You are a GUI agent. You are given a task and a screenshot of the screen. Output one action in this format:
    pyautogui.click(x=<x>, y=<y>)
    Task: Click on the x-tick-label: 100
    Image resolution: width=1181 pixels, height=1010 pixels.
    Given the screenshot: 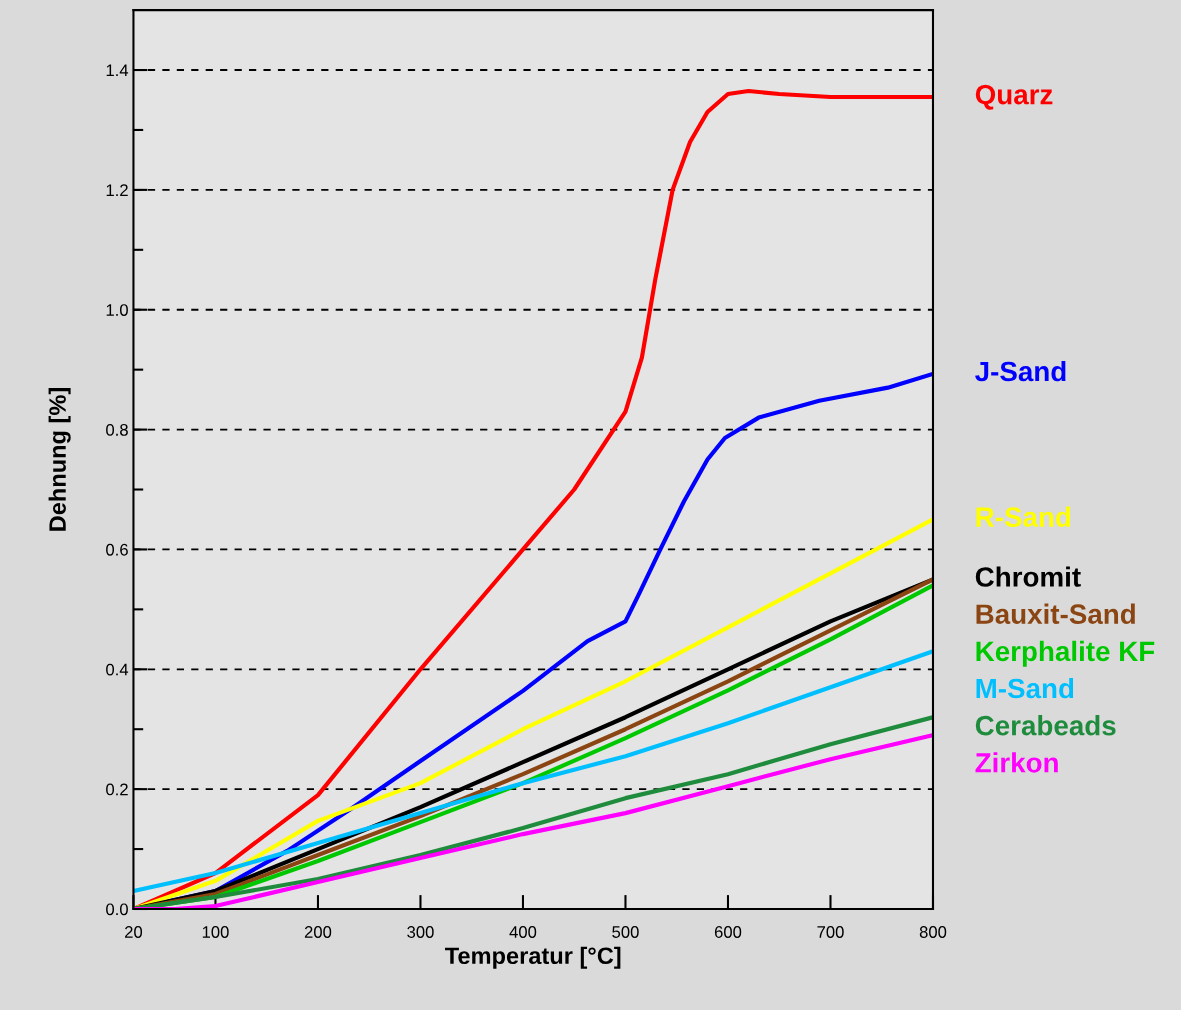 What is the action you would take?
    pyautogui.click(x=215, y=932)
    